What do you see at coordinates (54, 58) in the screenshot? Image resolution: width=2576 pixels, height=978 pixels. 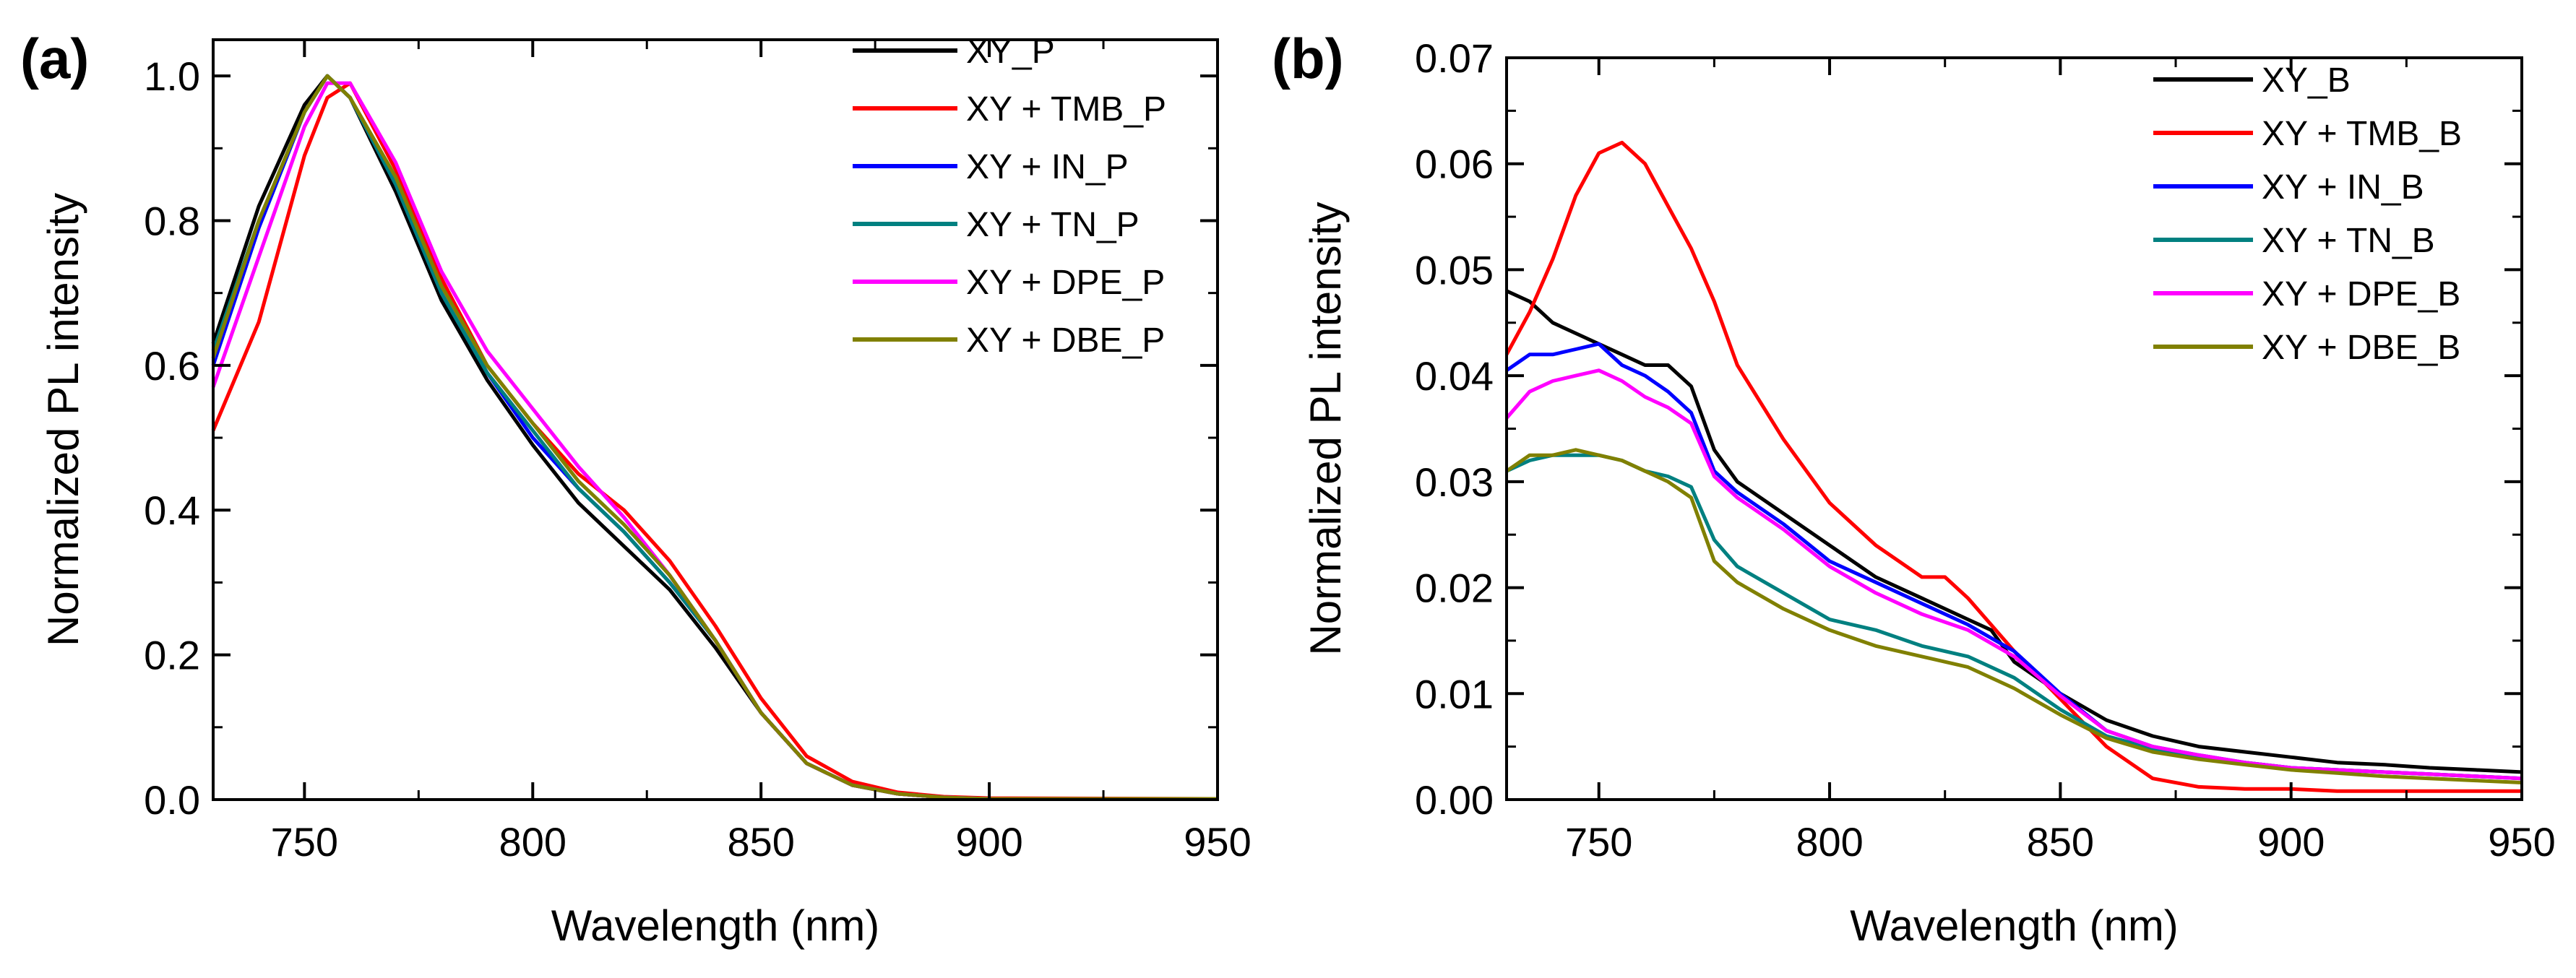 I see `panel-label-a: (a)` at bounding box center [54, 58].